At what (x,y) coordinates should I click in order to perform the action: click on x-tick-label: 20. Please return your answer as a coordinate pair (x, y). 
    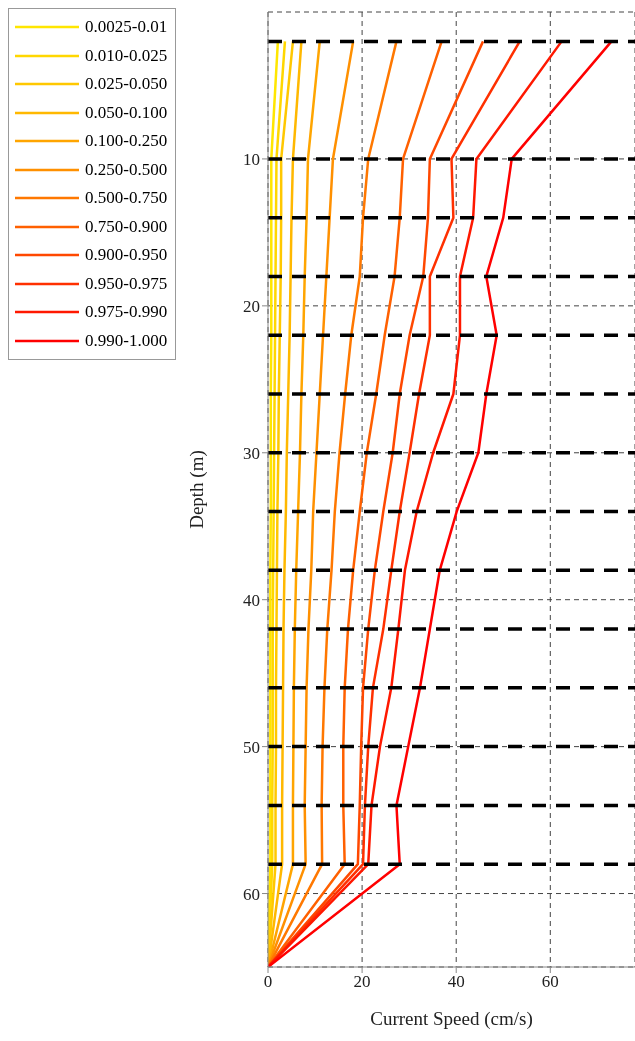
    Looking at the image, I should click on (362, 982).